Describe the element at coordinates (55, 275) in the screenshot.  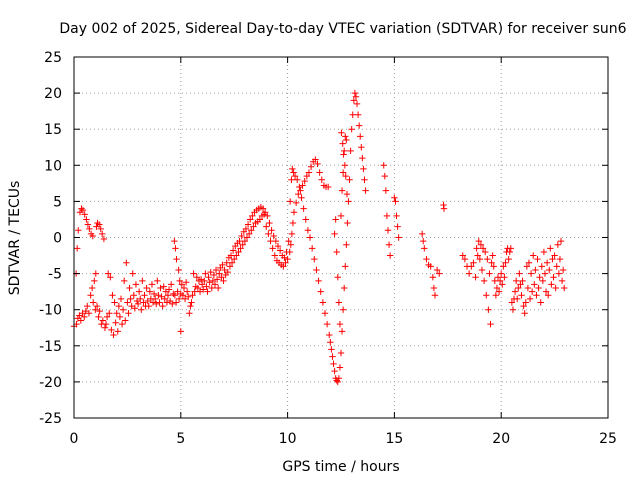
I see `y-tick-label: -5` at that location.